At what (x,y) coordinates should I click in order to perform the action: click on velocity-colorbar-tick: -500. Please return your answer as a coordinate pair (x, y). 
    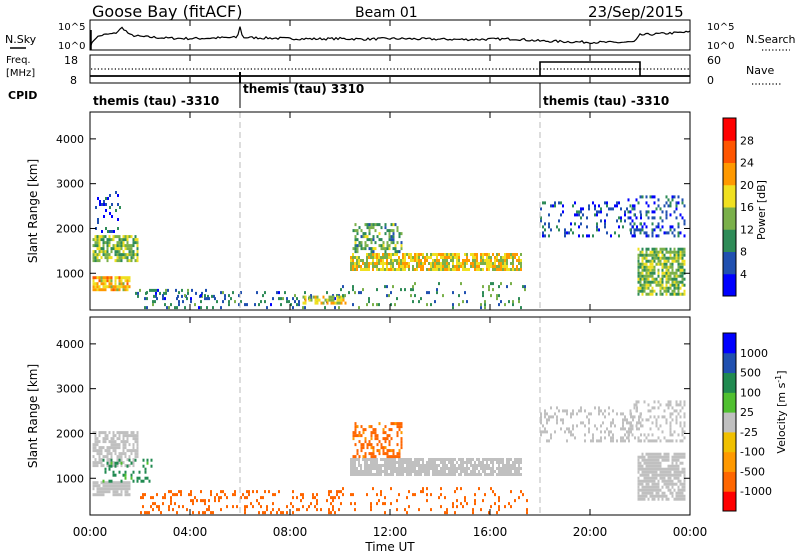
    Looking at the image, I should click on (752, 471).